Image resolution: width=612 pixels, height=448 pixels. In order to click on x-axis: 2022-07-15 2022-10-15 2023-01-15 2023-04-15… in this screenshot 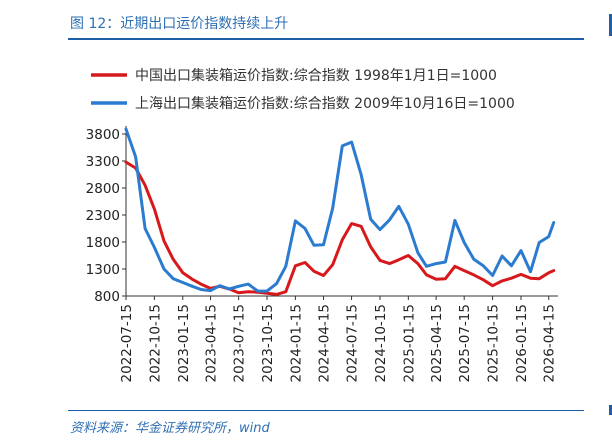, I will do `click(338, 338)`.